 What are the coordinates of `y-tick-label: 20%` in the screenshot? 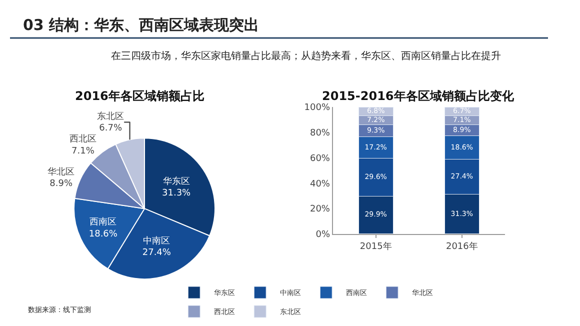 It's located at (320, 209).